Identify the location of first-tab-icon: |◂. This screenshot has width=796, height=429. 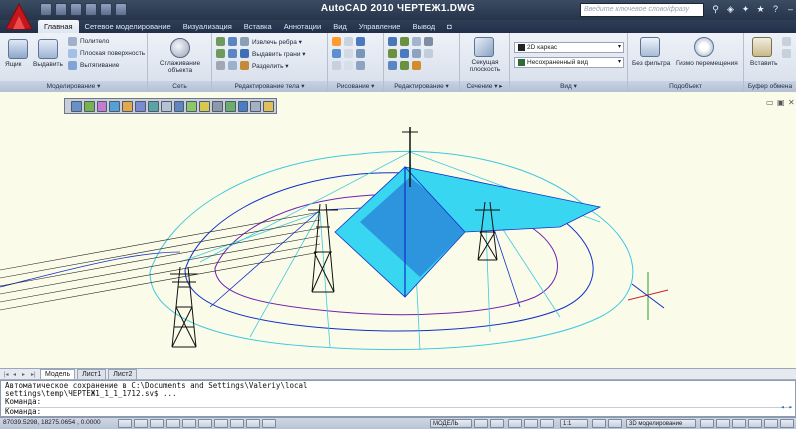
(6, 374).